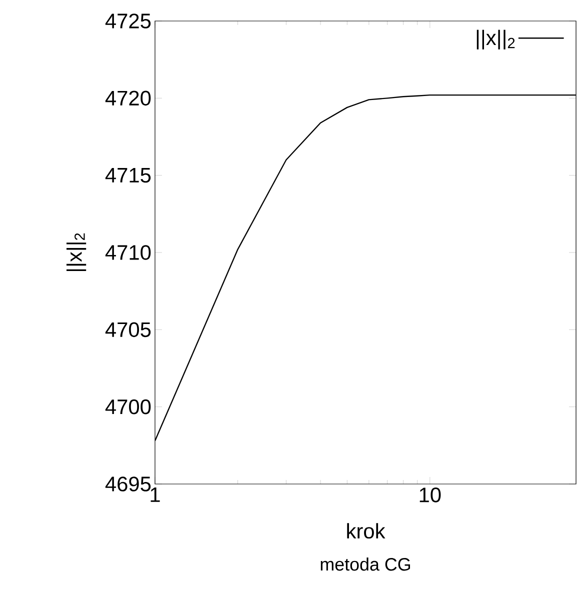  What do you see at coordinates (155, 495) in the screenshot?
I see `x-tick-label: 1` at bounding box center [155, 495].